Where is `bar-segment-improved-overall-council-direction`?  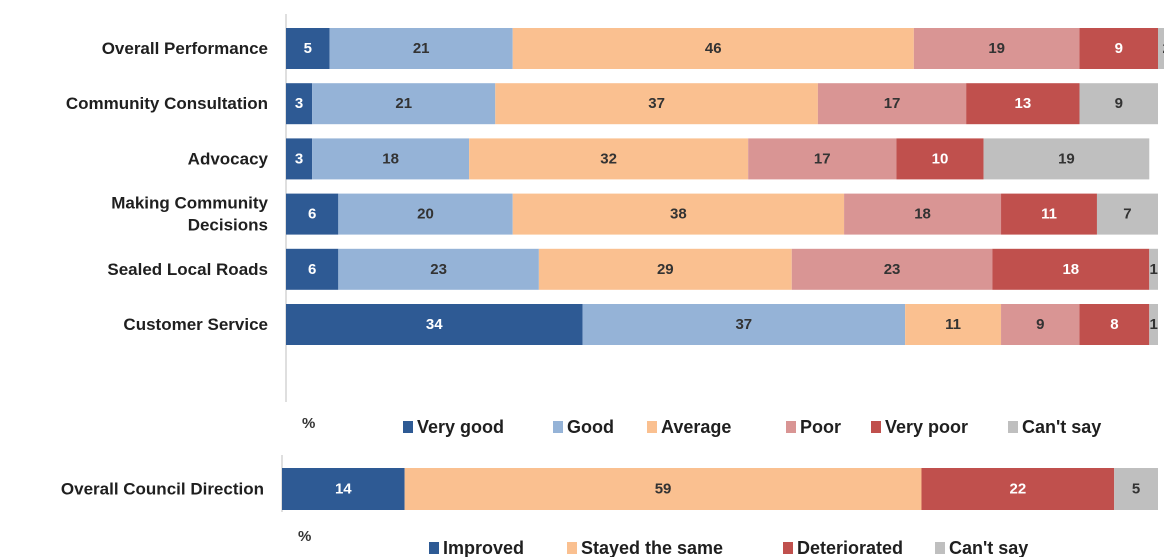
bar-segment-improved-overall-council-direction is located at coordinates (343, 489).